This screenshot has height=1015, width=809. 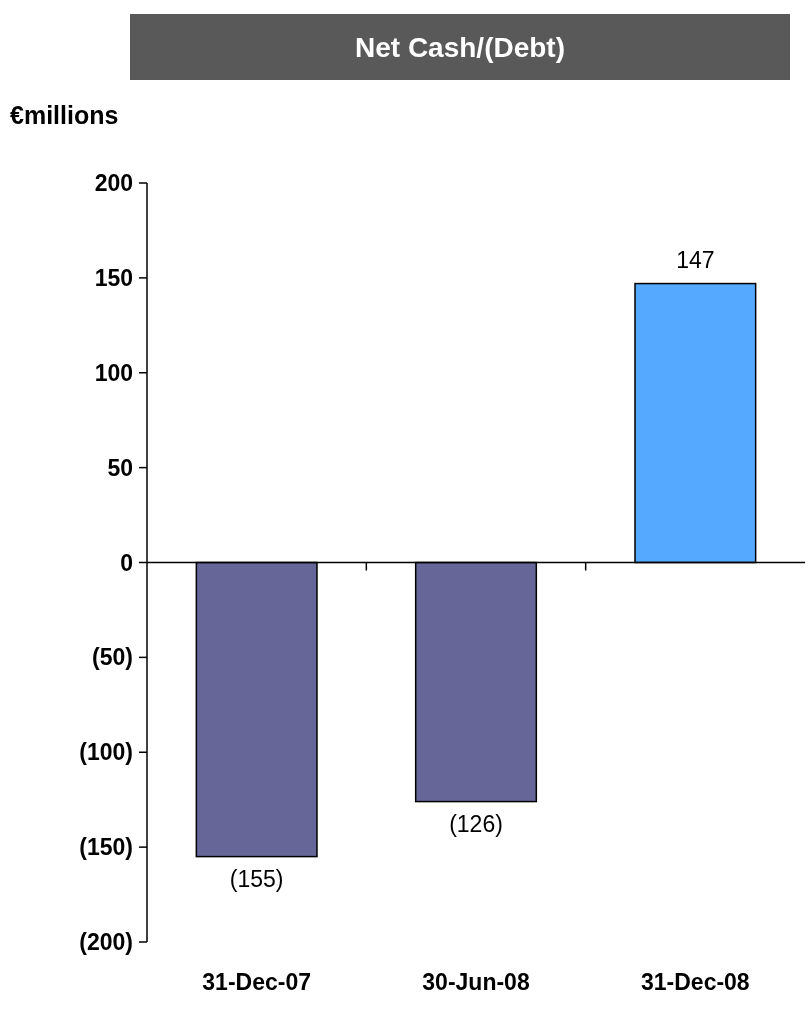 I want to click on y-tick-label: 50, so click(x=120, y=467).